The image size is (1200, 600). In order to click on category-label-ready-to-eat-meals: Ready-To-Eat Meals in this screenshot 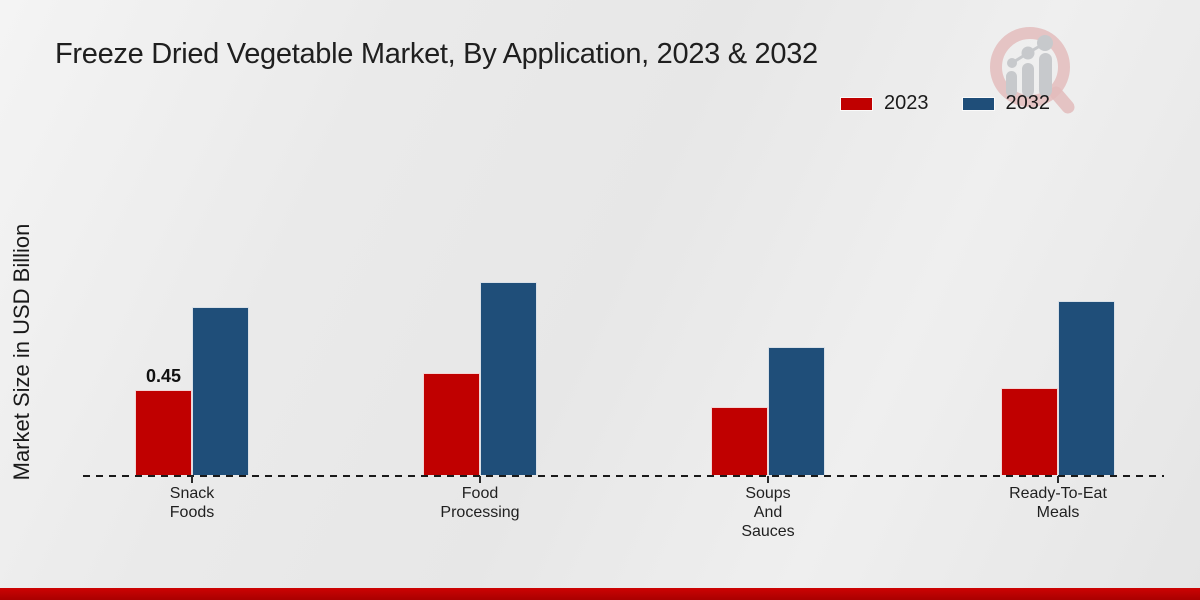, I will do `click(1058, 503)`.